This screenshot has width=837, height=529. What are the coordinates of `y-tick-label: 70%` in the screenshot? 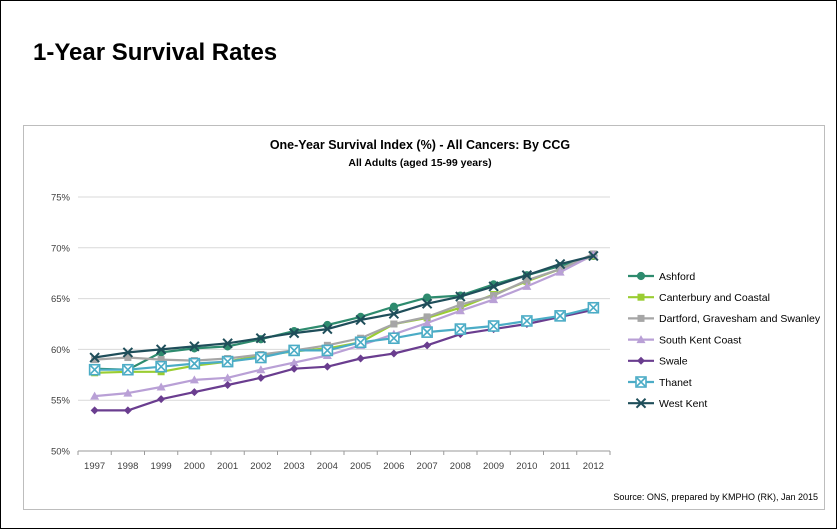 It's located at (61, 248).